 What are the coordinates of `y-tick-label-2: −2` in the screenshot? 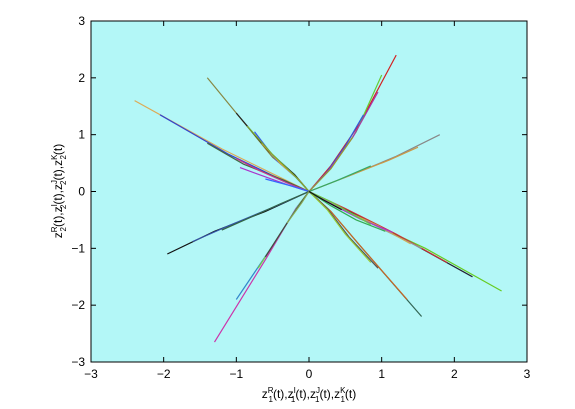 It's located at (78, 305).